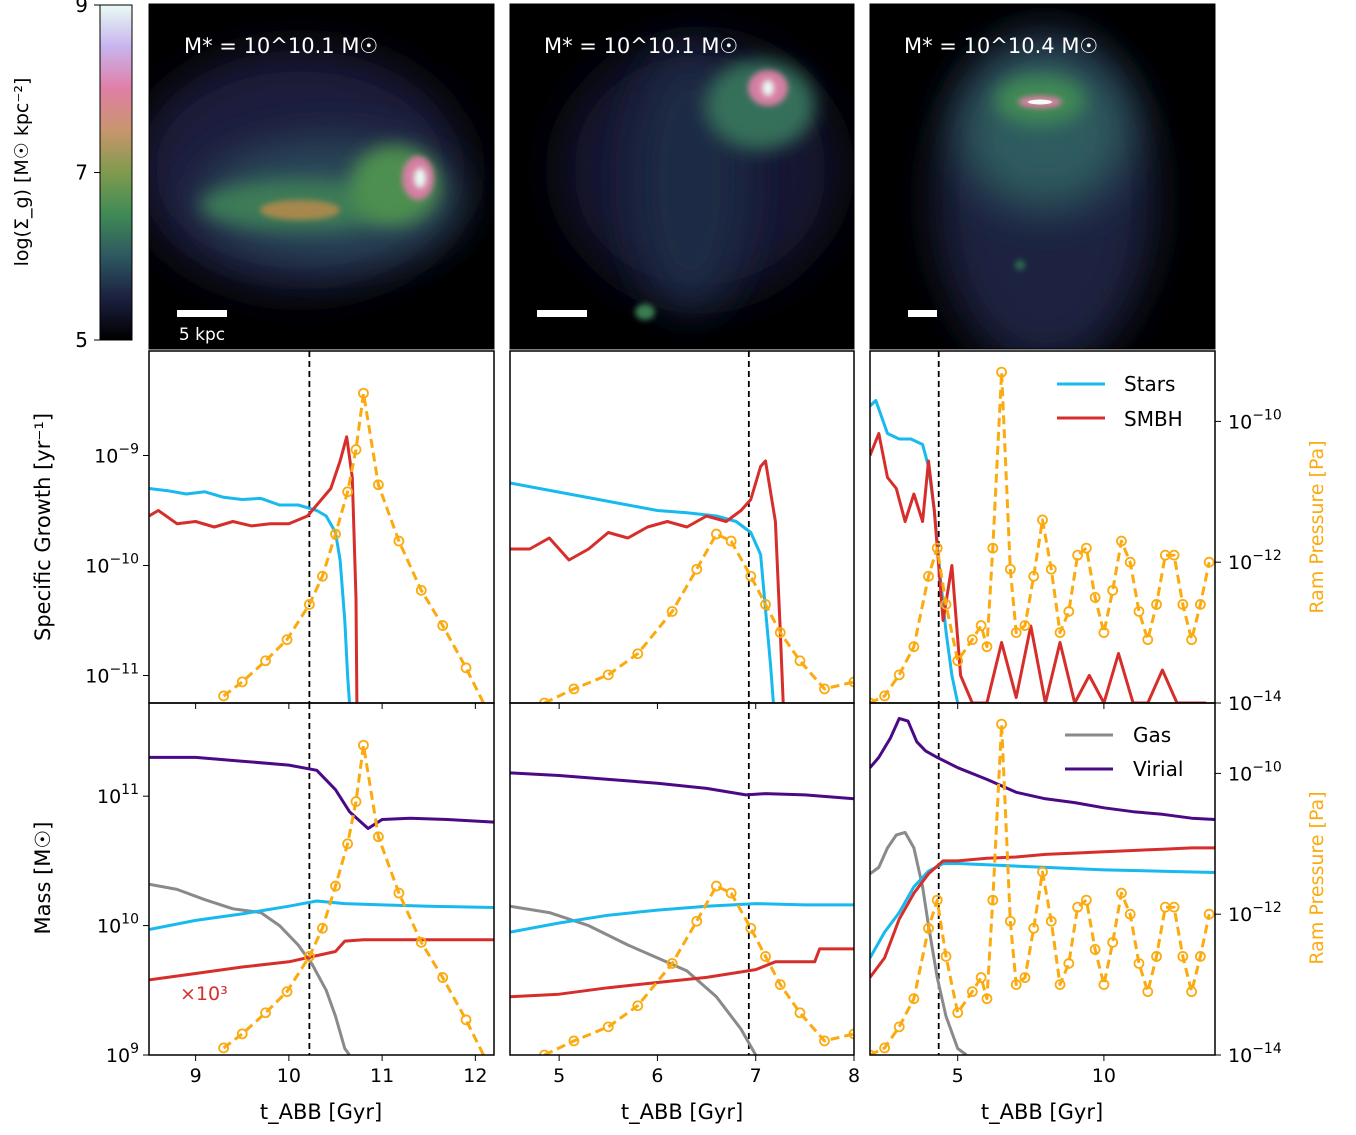  What do you see at coordinates (657, 1076) in the screenshot?
I see `x-tick-label: 6` at bounding box center [657, 1076].